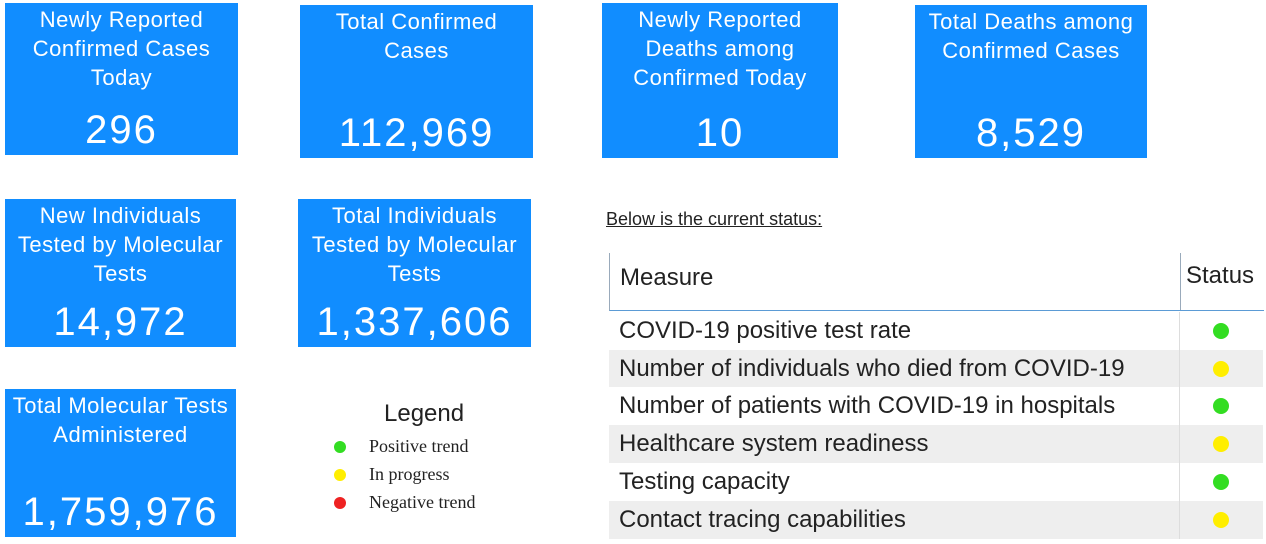 Image resolution: width=1266 pixels, height=544 pixels. Describe the element at coordinates (765, 330) in the screenshot. I see `measure-cell: COVID-19 positive test rate` at that location.